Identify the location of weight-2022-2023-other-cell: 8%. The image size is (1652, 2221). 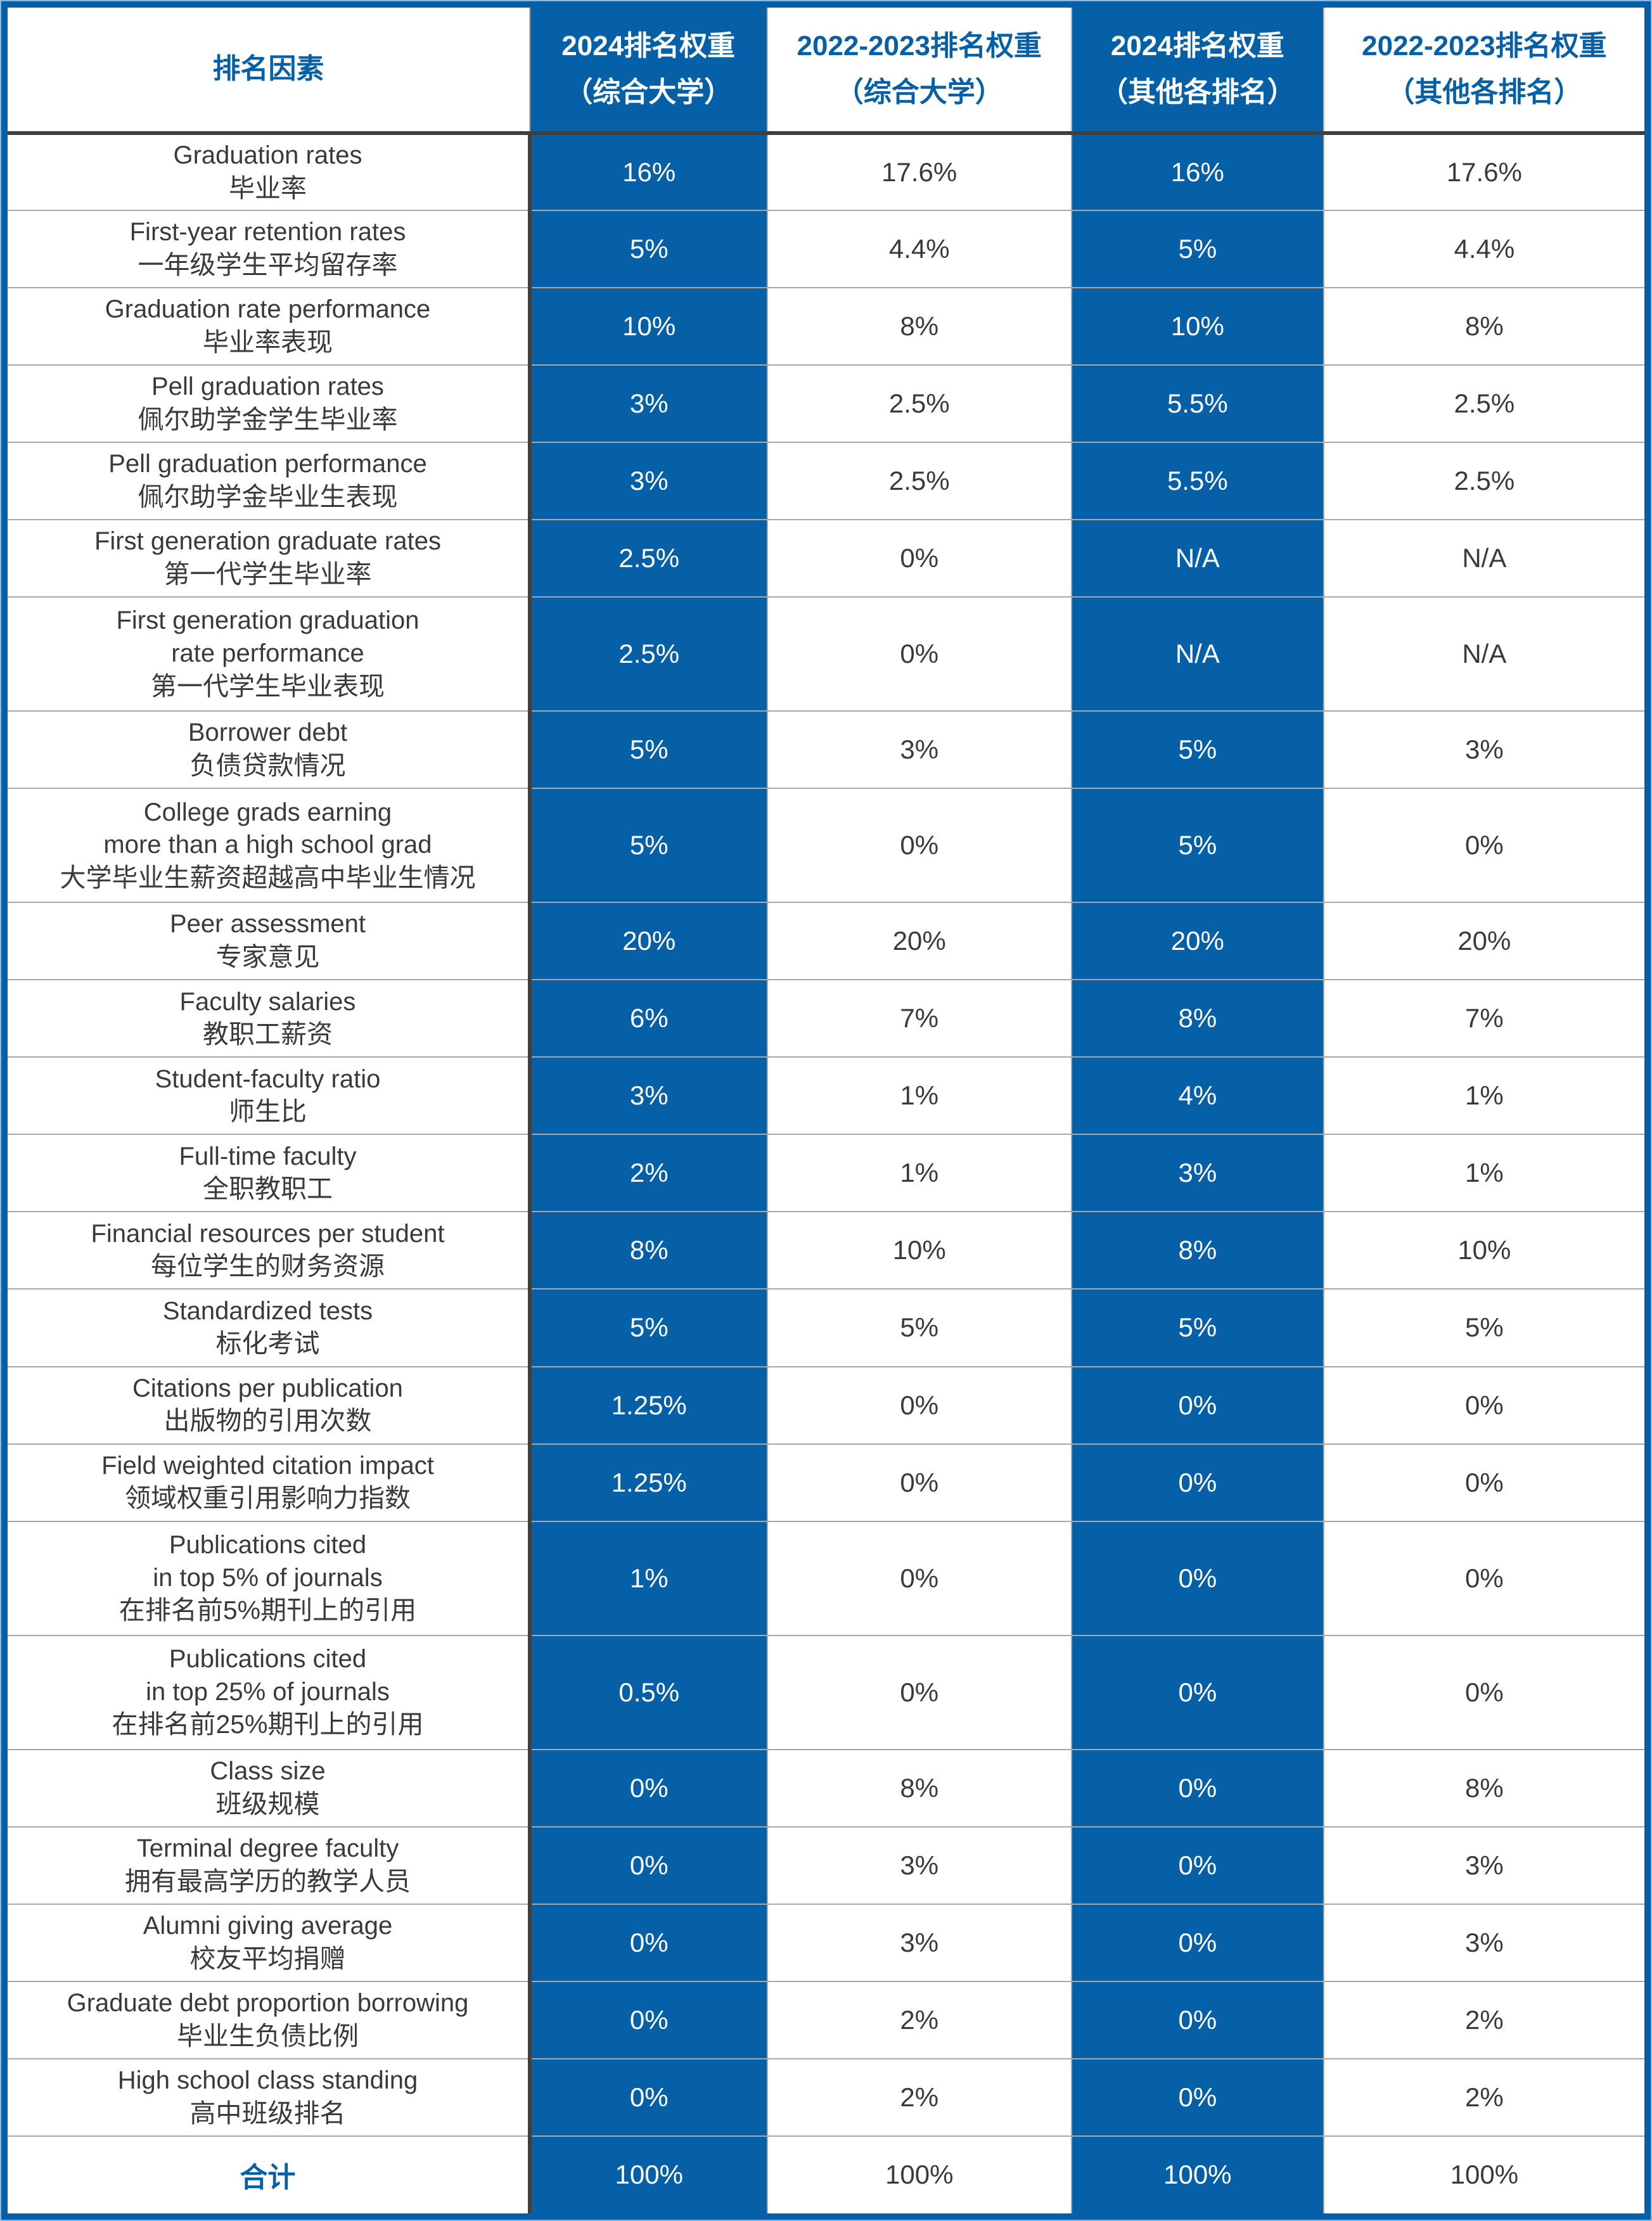
(1483, 1787).